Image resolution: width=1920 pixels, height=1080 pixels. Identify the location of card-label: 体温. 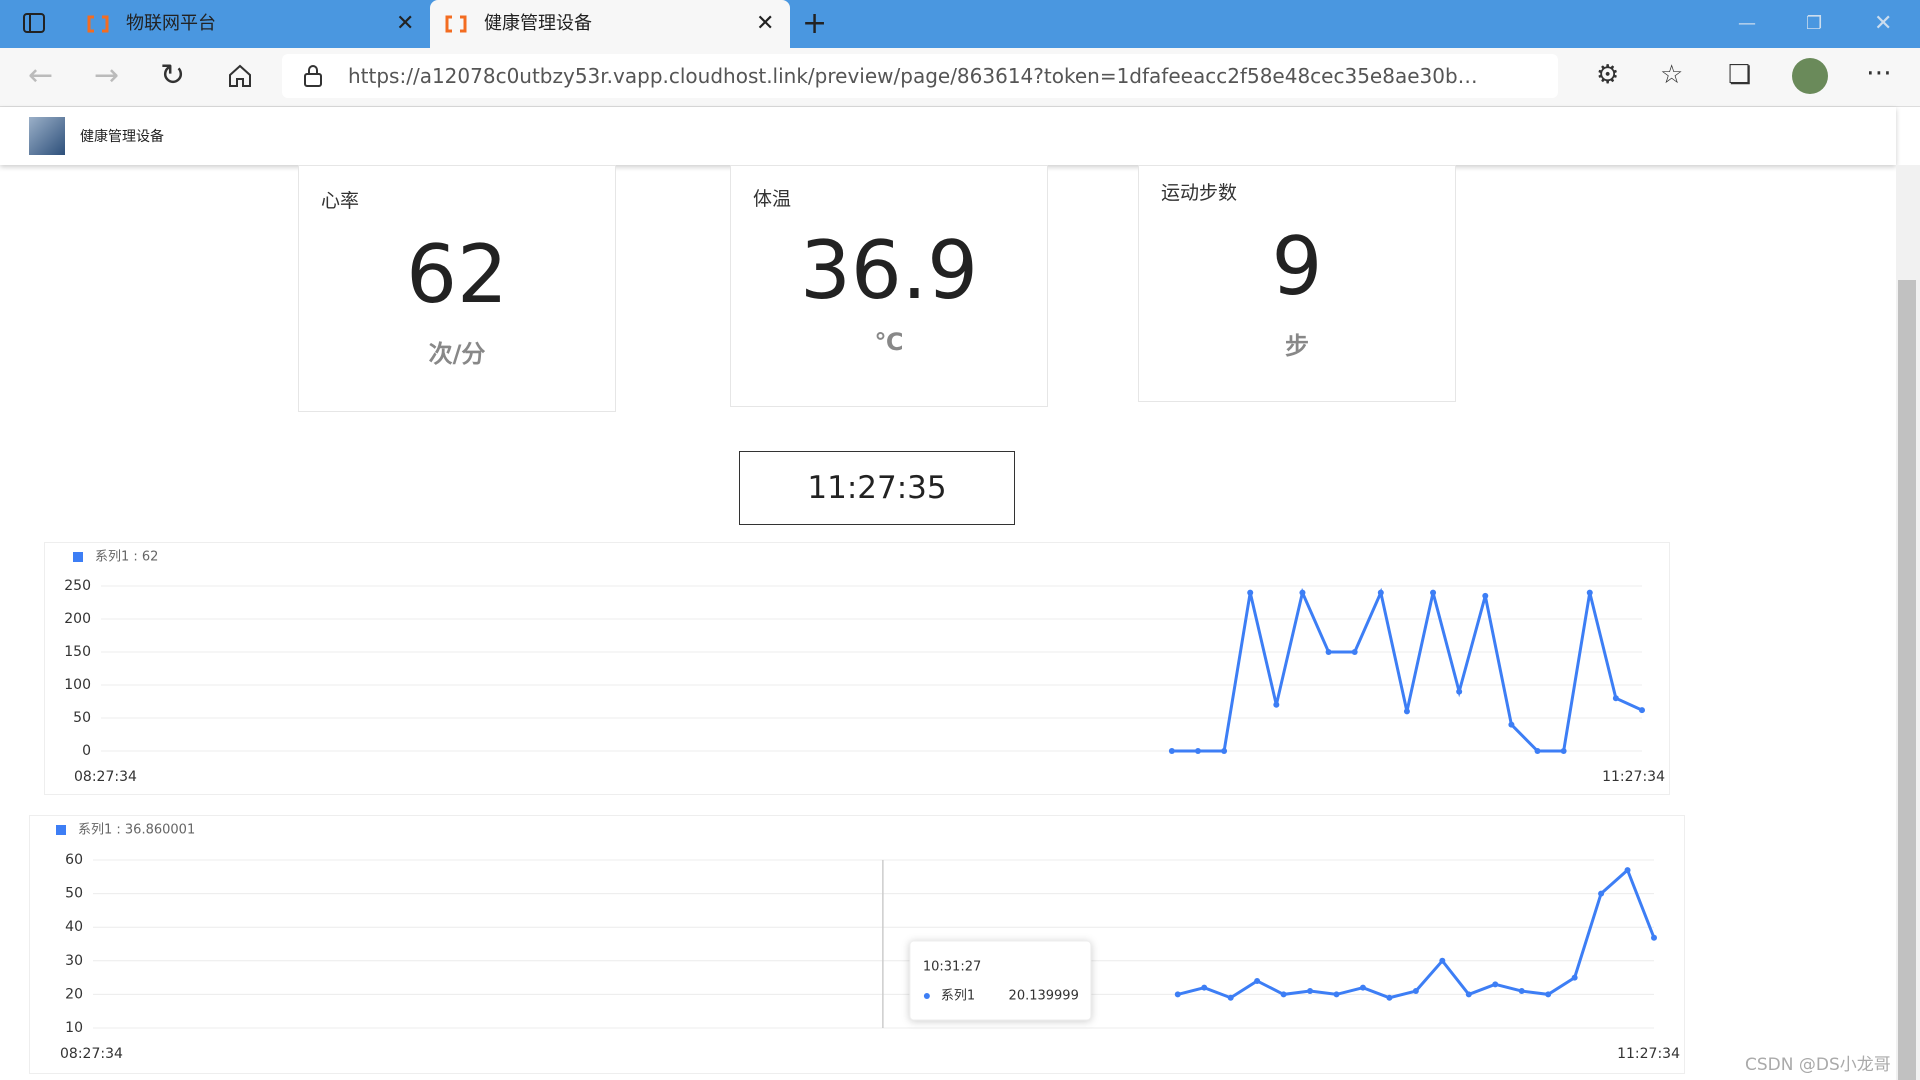
(772, 199).